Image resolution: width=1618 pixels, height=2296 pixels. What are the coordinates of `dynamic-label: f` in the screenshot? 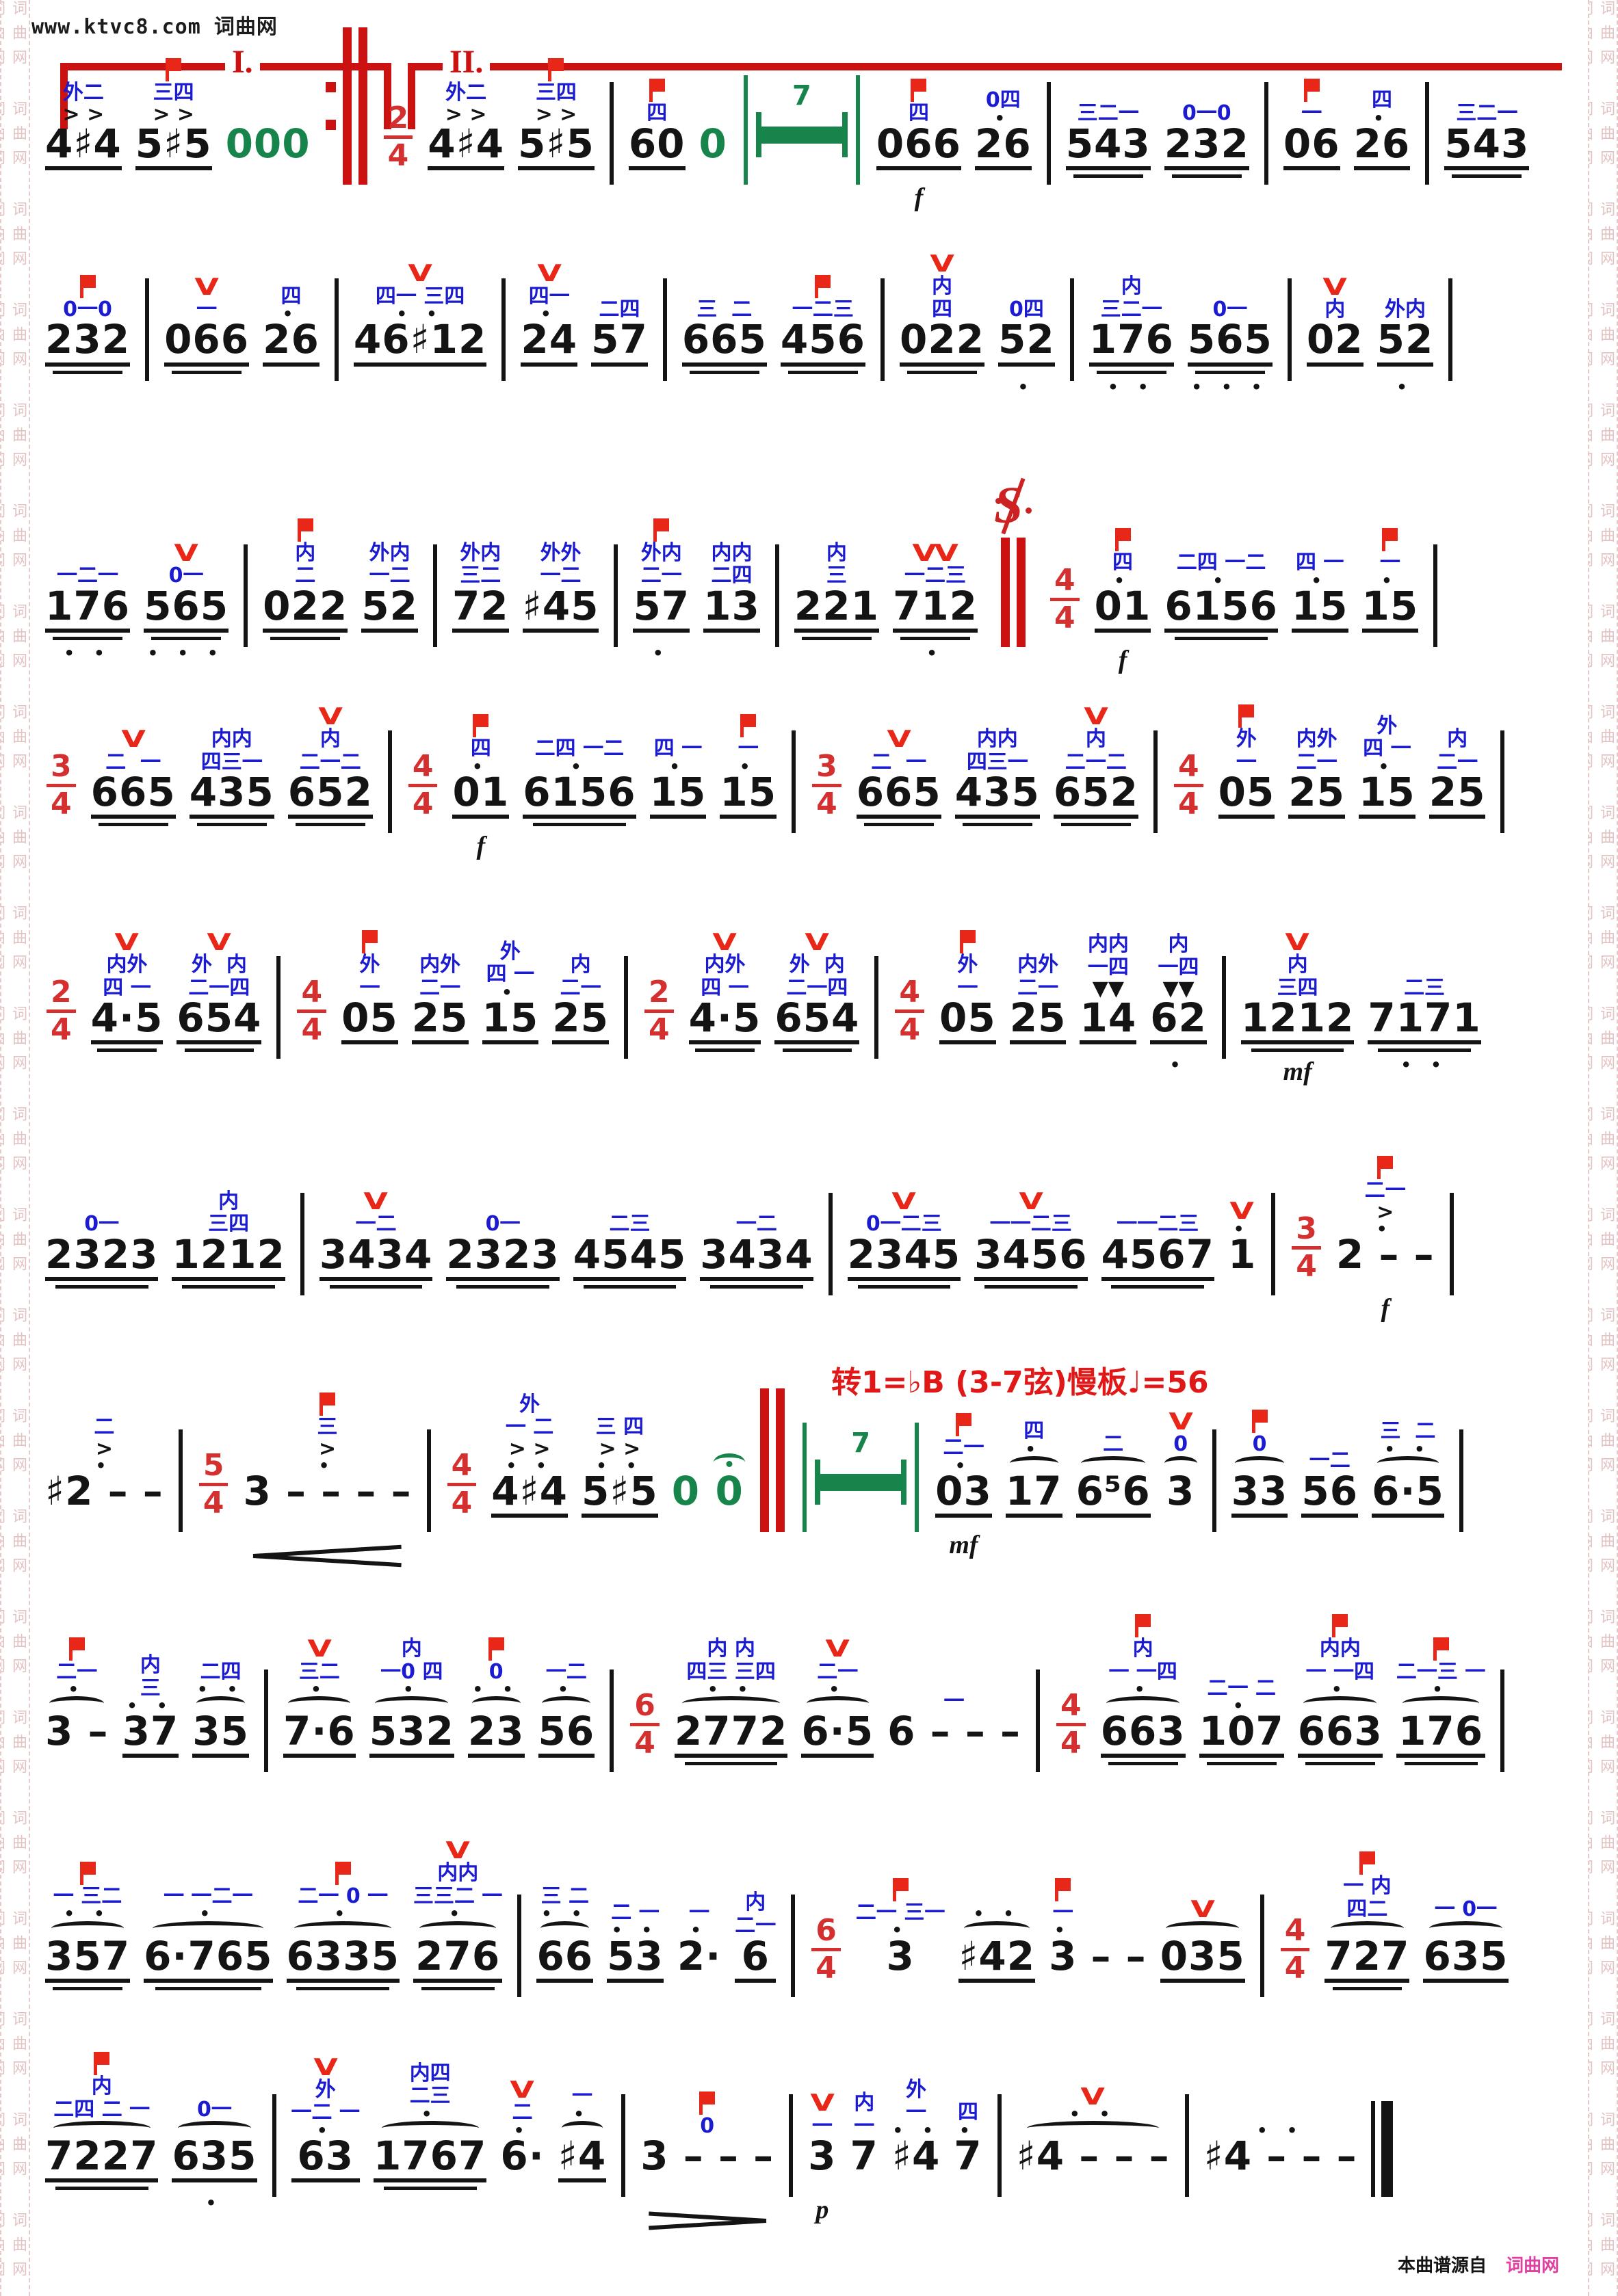 It's located at (919, 197).